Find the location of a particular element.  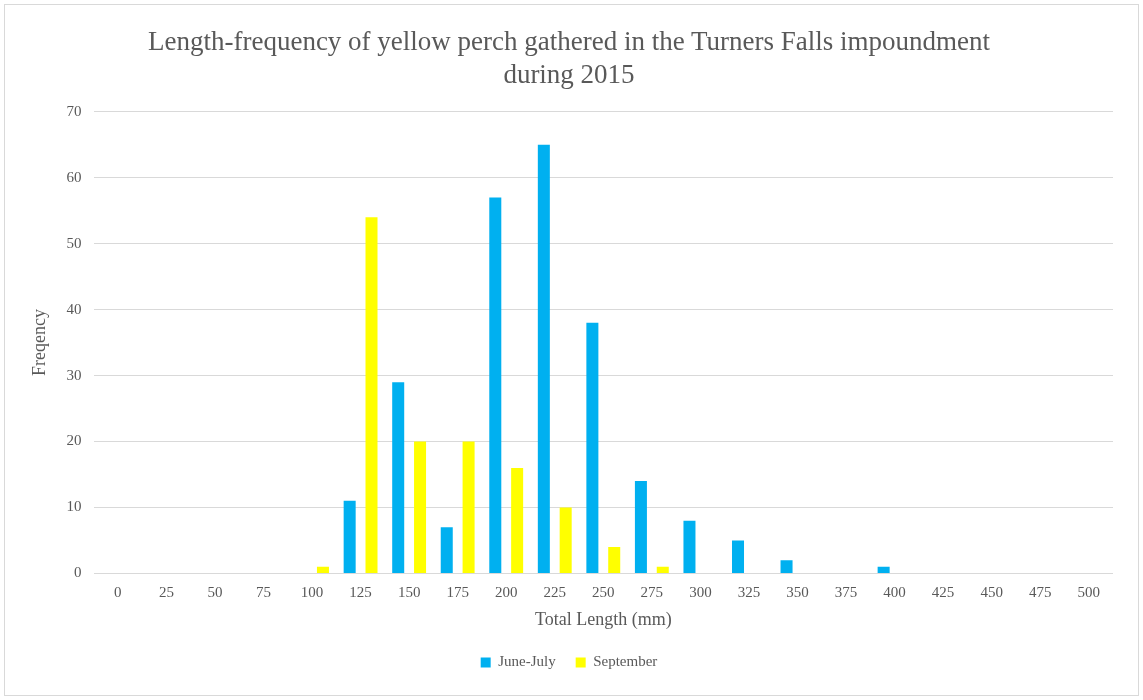

x-tick-label: 450 is located at coordinates (991, 592).